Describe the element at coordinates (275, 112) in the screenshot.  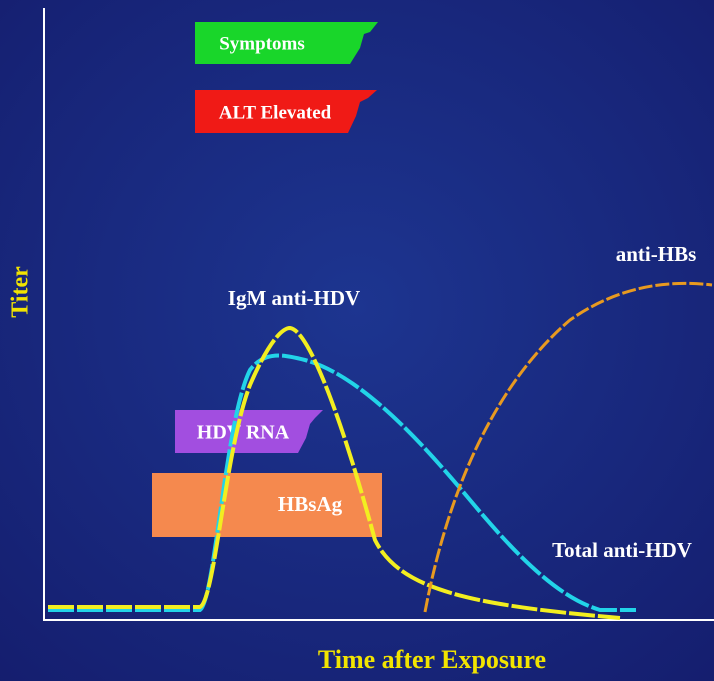
I see `bar-label: ALT Elevated` at that location.